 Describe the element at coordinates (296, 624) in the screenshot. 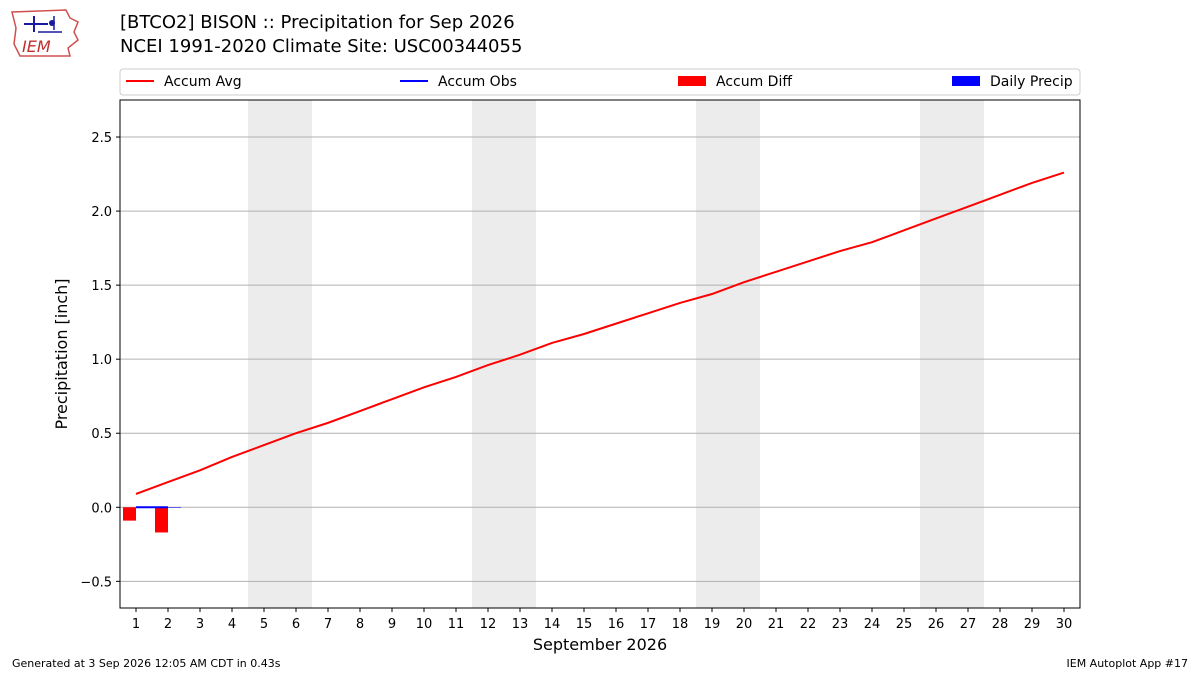

I see `x-tick-label: 6` at that location.